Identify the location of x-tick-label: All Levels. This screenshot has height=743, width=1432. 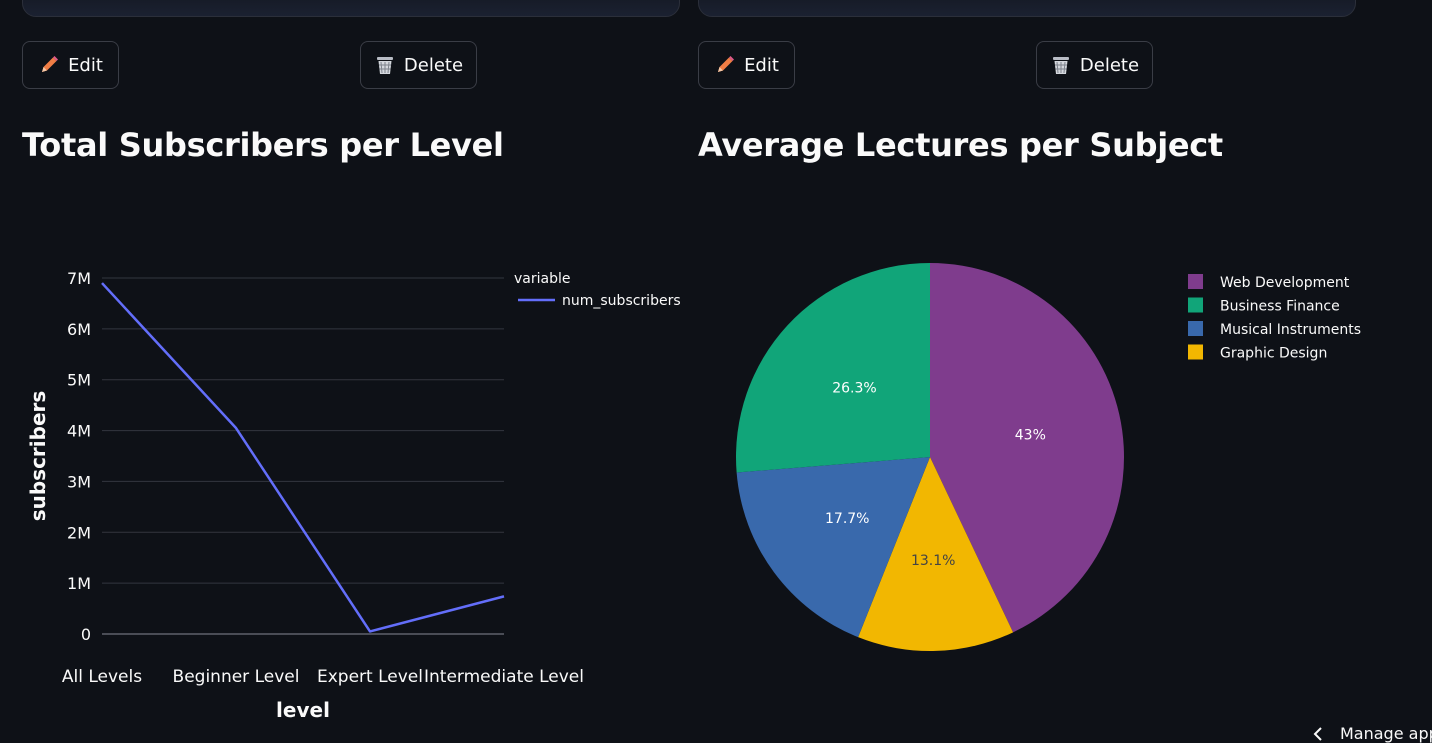
(102, 677).